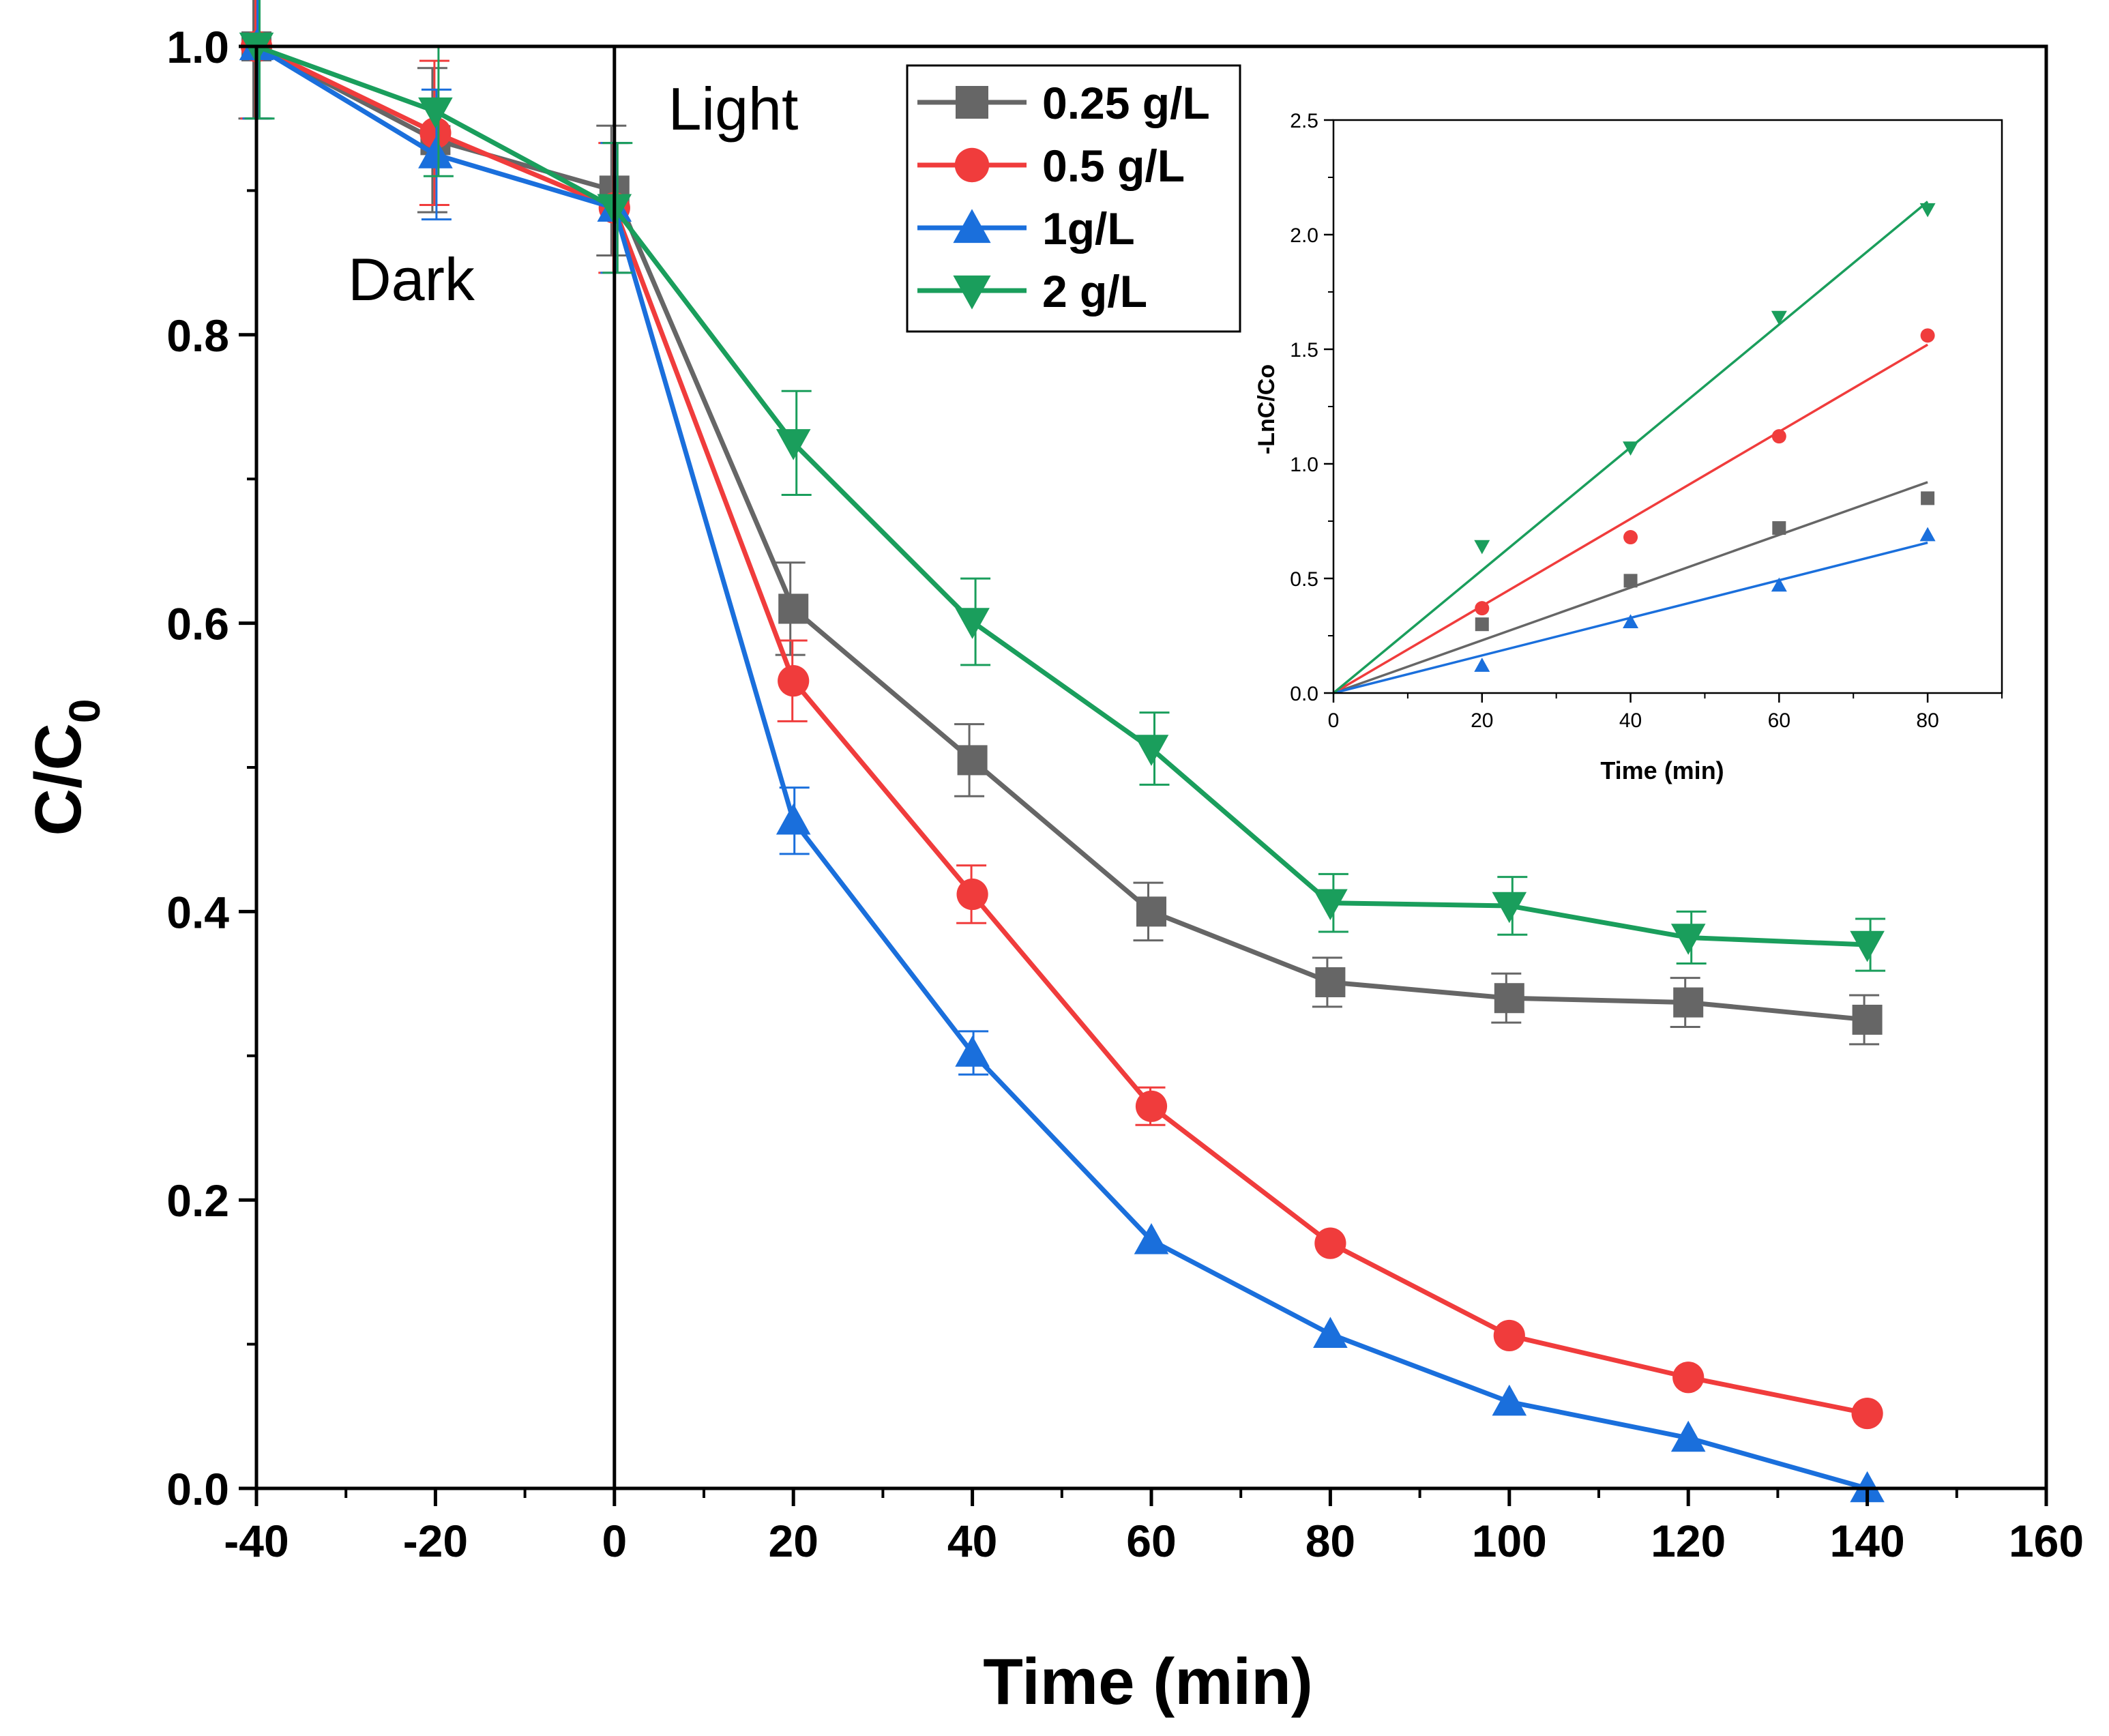  I want to click on legend-item: 1g/L, so click(1026, 229).